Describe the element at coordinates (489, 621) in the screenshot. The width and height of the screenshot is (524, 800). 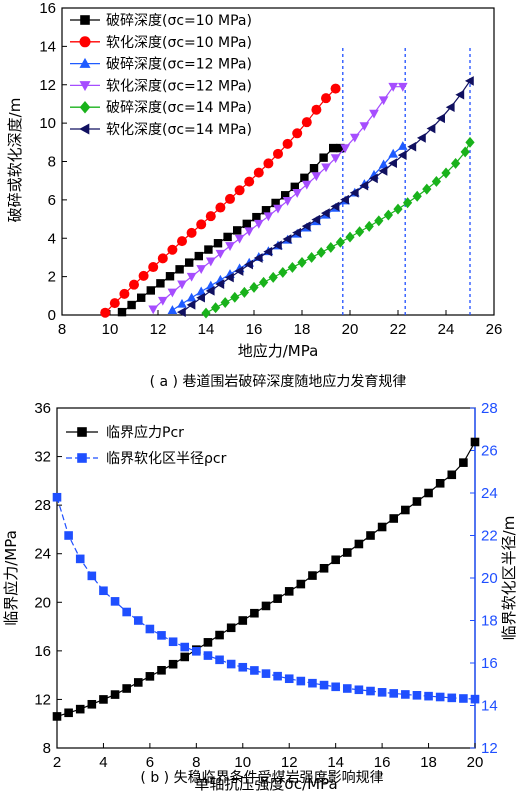
I see `y-right-tick-label-b: 18` at that location.